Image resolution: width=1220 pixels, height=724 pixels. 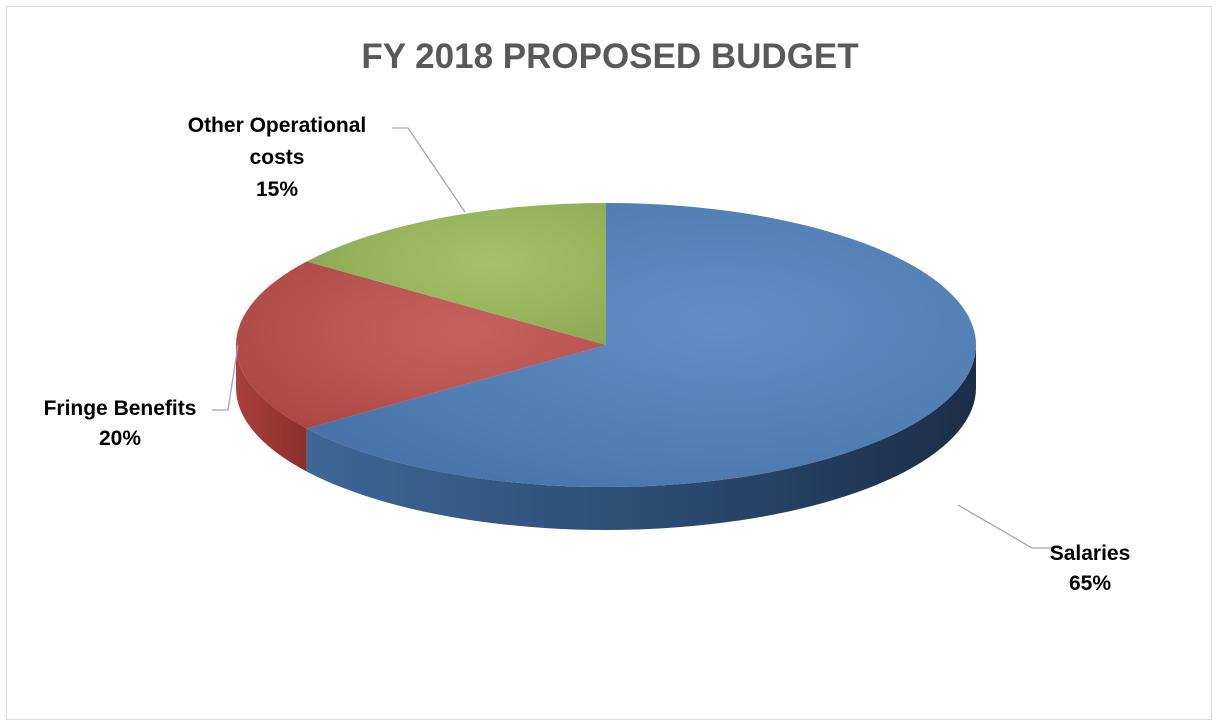 What do you see at coordinates (641, 438) in the screenshot?
I see `pie-side-salaries` at bounding box center [641, 438].